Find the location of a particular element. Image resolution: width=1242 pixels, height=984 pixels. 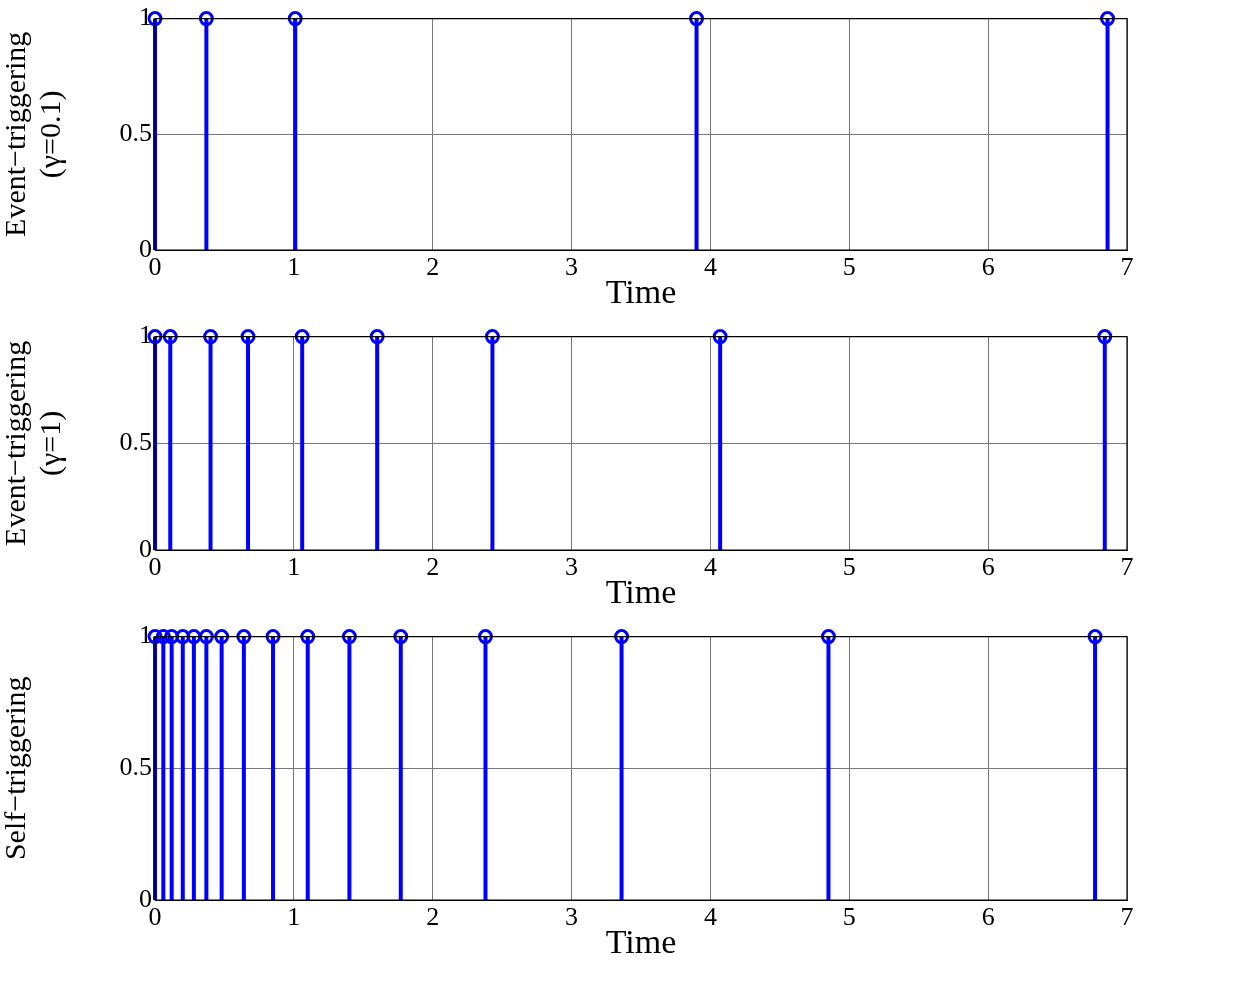

y-axis-title: Event−triggering (γ=1) is located at coordinates (33, 443).